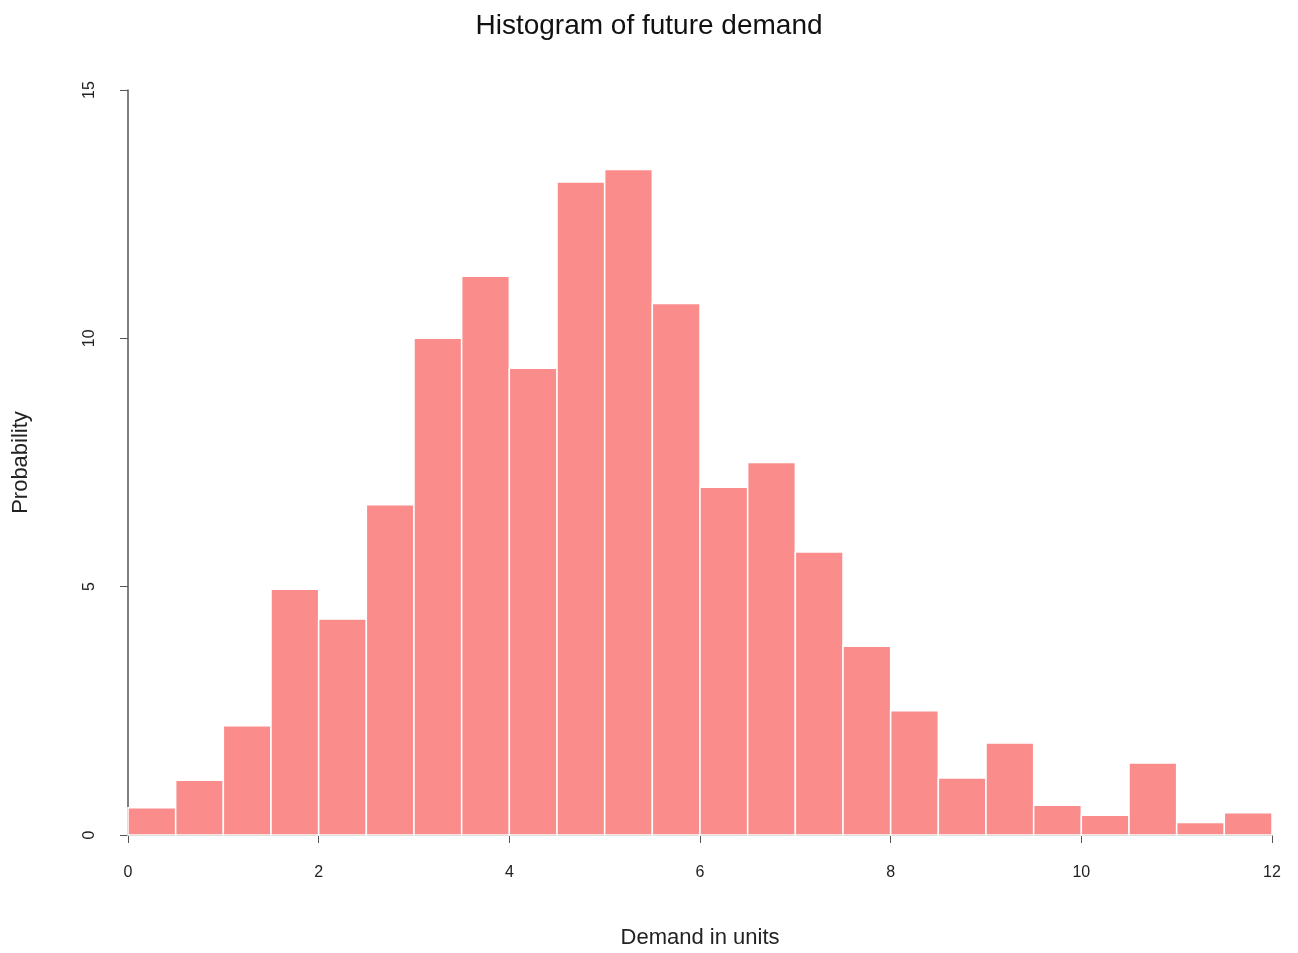 This screenshot has width=1298, height=953. Describe the element at coordinates (88, 338) in the screenshot. I see `y-tick-label: 10` at that location.